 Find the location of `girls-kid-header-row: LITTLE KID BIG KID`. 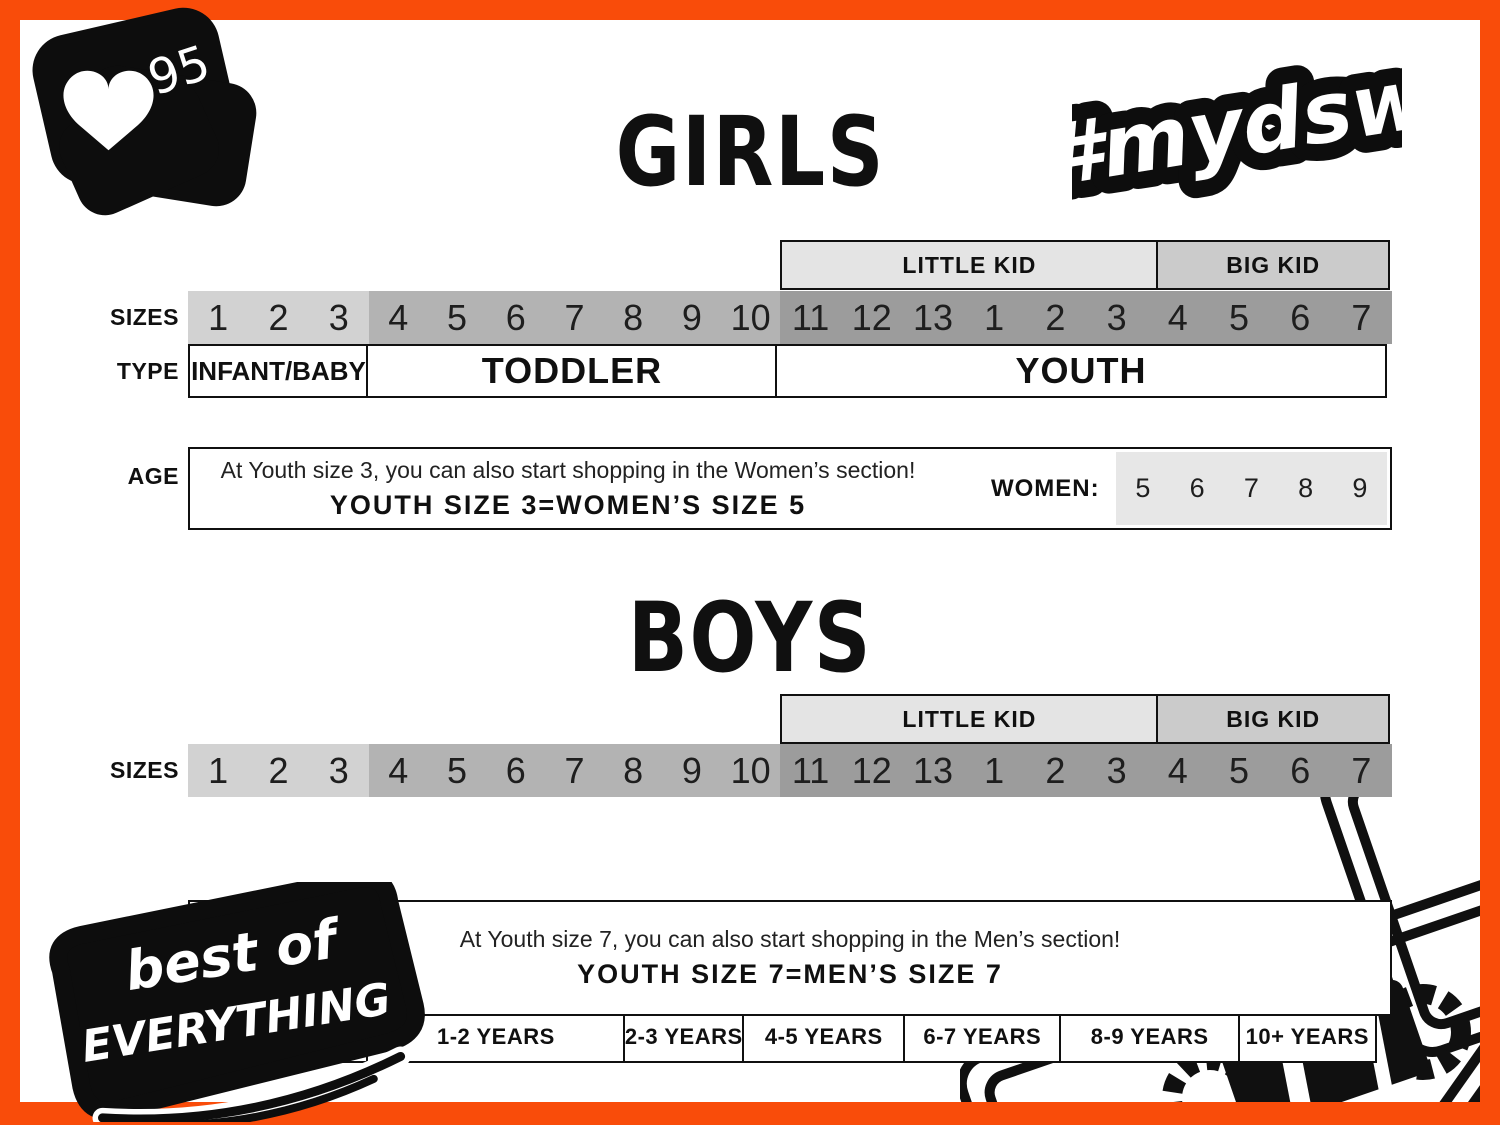

girls-kid-header-row: LITTLE KID BIG KID is located at coordinates (706, 265).